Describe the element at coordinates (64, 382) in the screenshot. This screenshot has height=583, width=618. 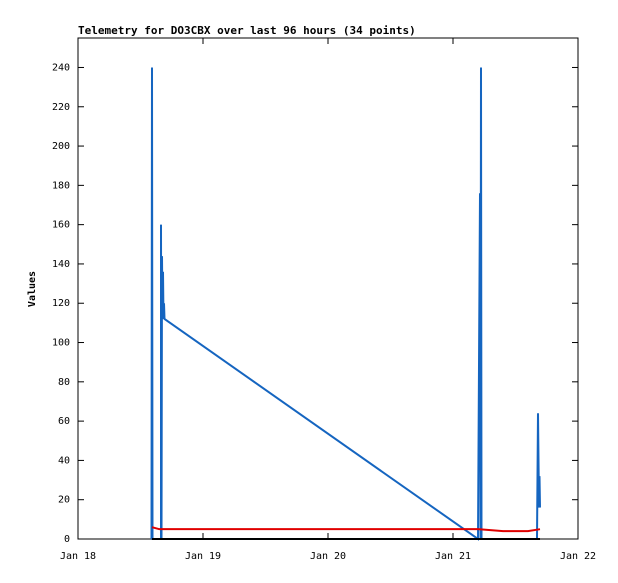
I see `y-tick-label: 80` at that location.